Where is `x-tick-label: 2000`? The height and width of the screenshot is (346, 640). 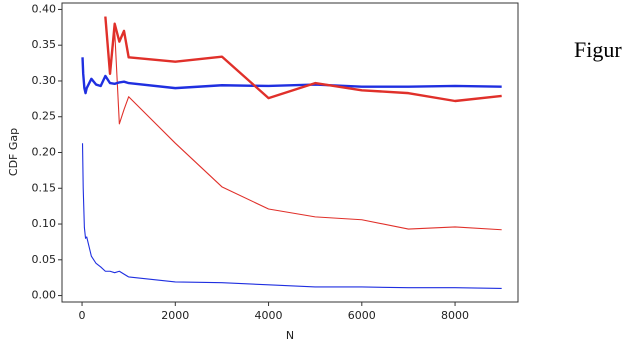
x-tick-label: 2000 is located at coordinates (175, 315).